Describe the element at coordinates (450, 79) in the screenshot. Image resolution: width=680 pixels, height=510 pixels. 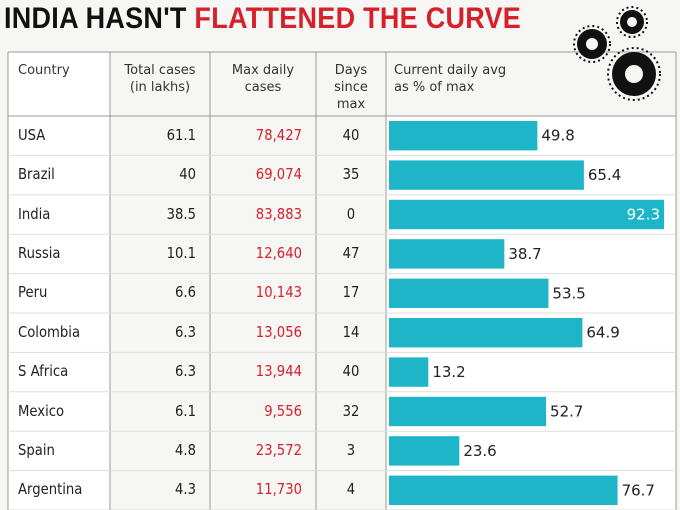
I see `column-header: Current daily avg as % of max` at that location.